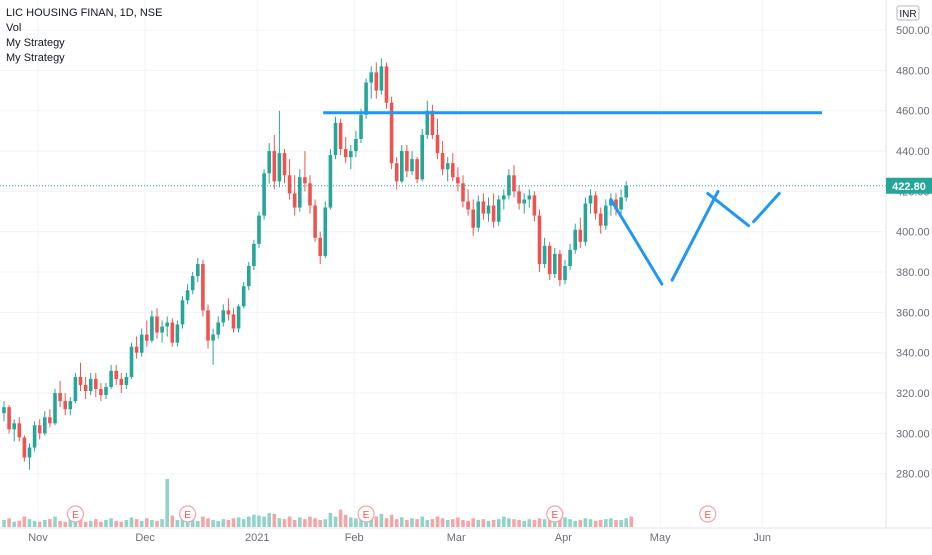  I want to click on symbol-title: LIC HOUSING FINAN, 1D, NSE, so click(84, 13).